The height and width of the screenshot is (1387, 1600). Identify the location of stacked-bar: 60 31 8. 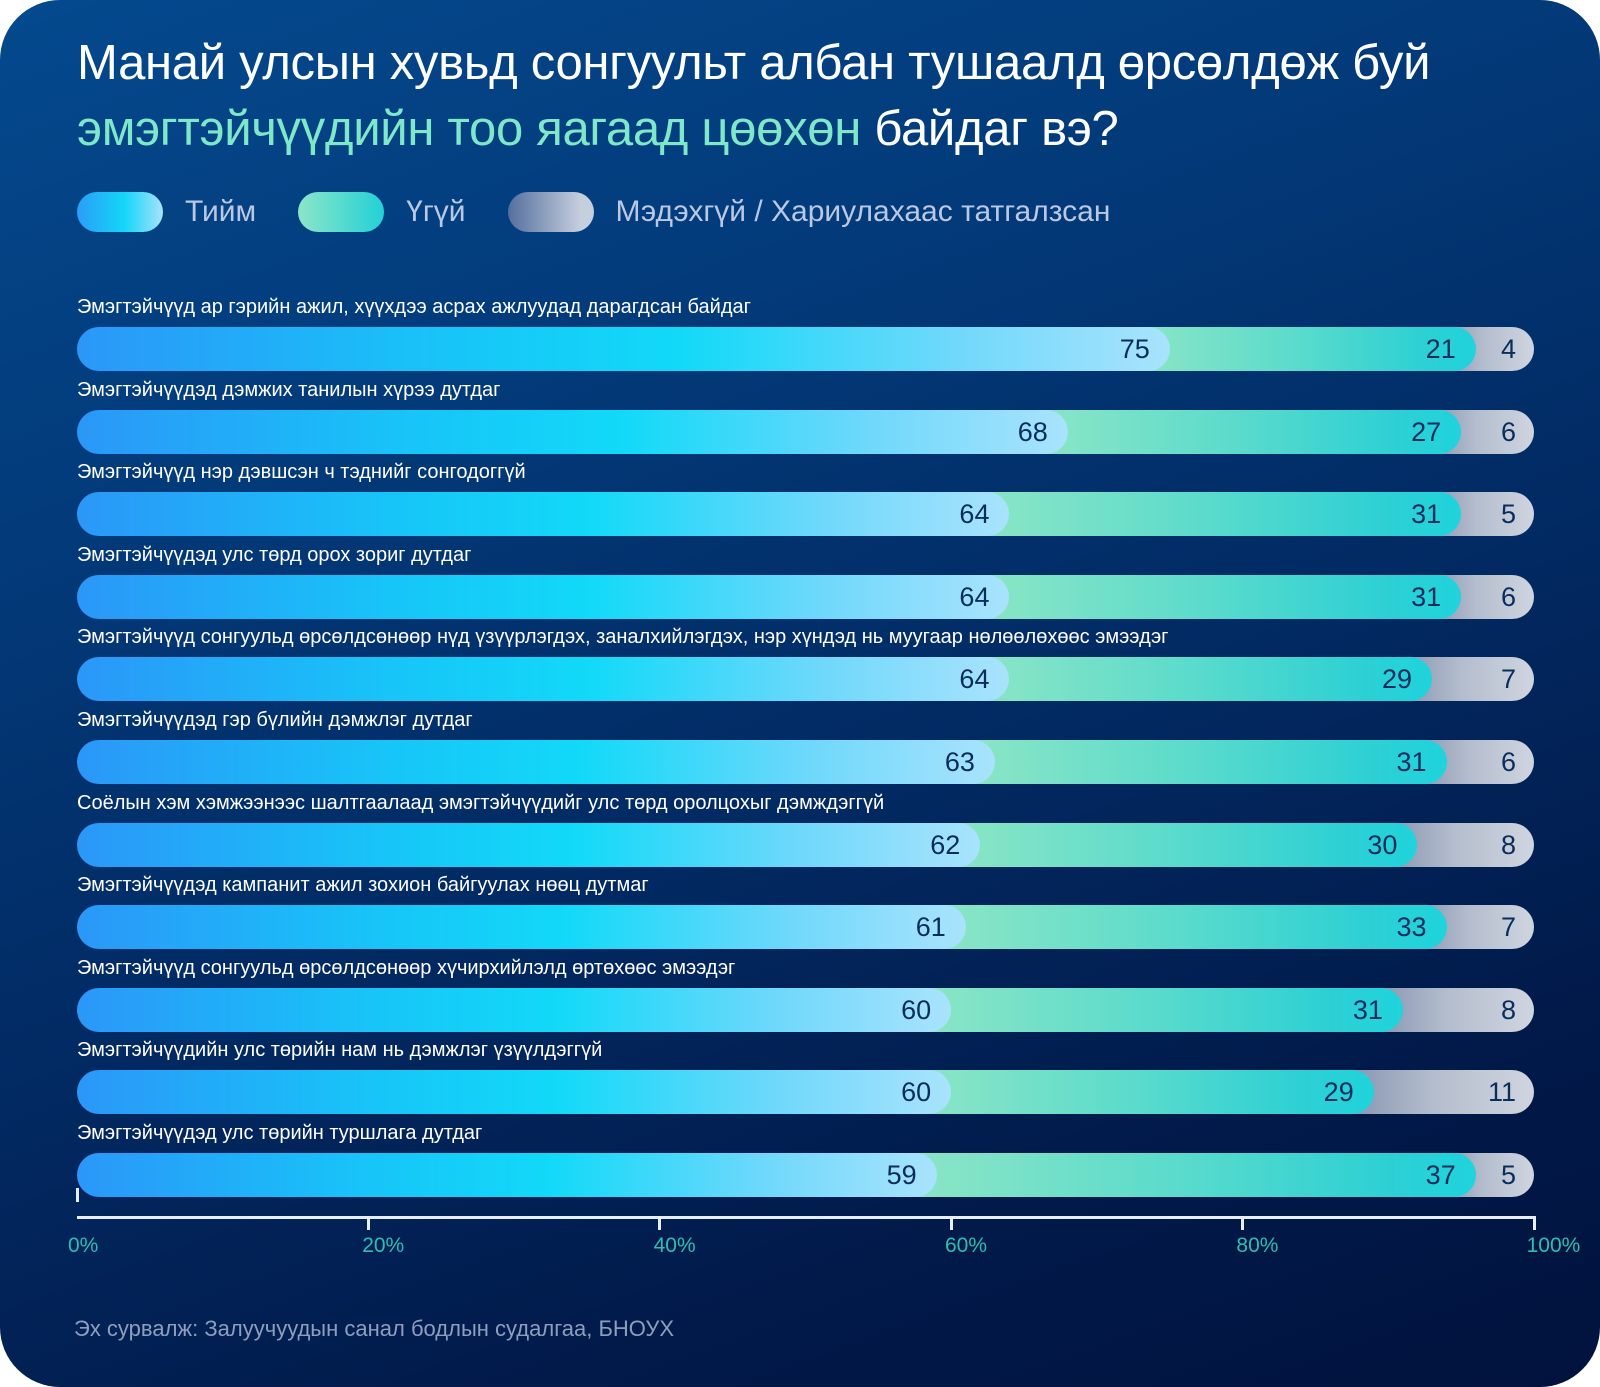
(805, 1009).